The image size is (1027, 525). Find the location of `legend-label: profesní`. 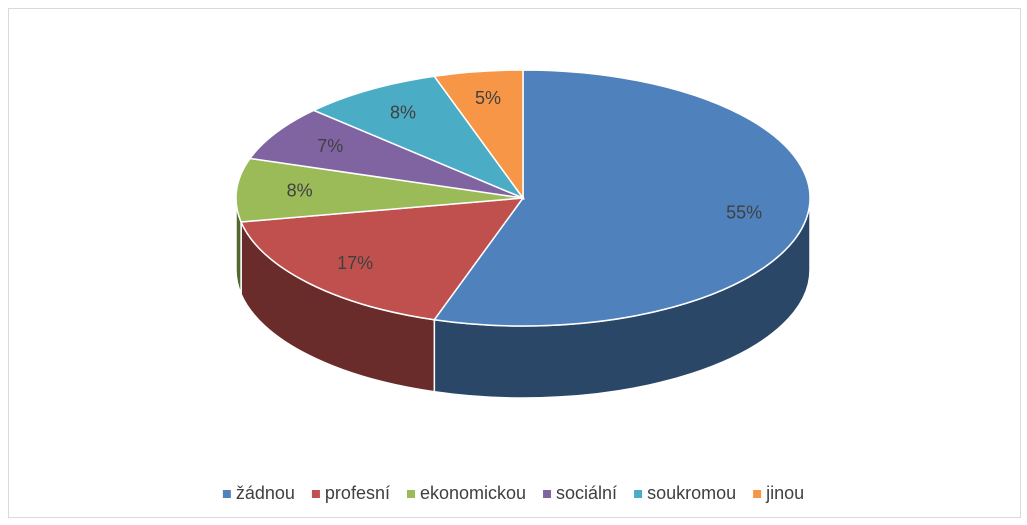

legend-label: profesní is located at coordinates (357, 493).